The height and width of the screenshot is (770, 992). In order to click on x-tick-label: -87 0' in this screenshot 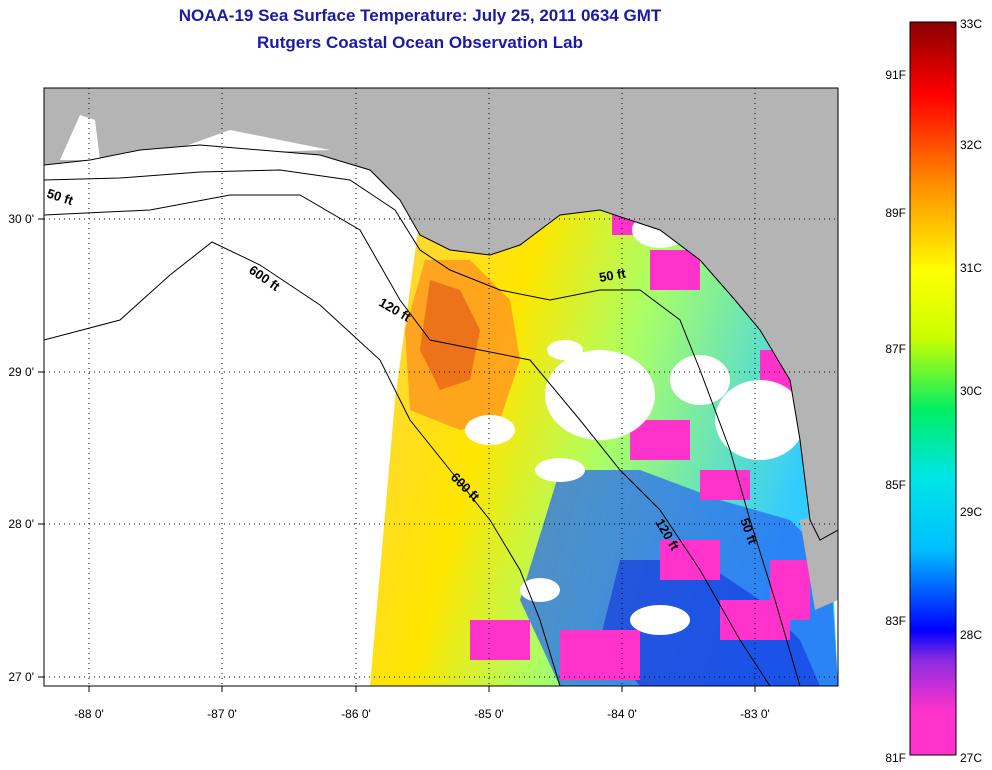, I will do `click(222, 714)`.